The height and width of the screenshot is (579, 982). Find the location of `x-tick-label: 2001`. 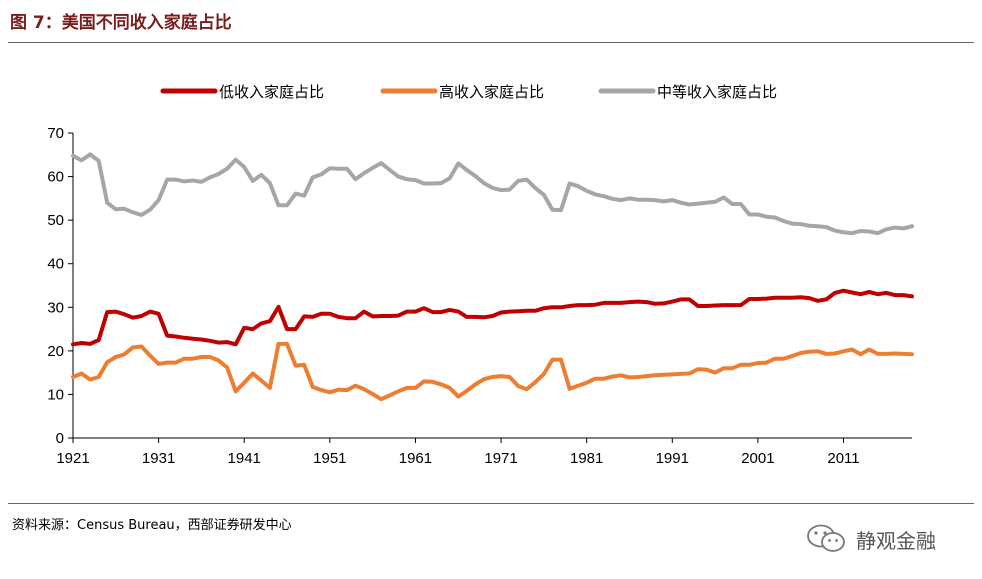

x-tick-label: 2001 is located at coordinates (757, 458).